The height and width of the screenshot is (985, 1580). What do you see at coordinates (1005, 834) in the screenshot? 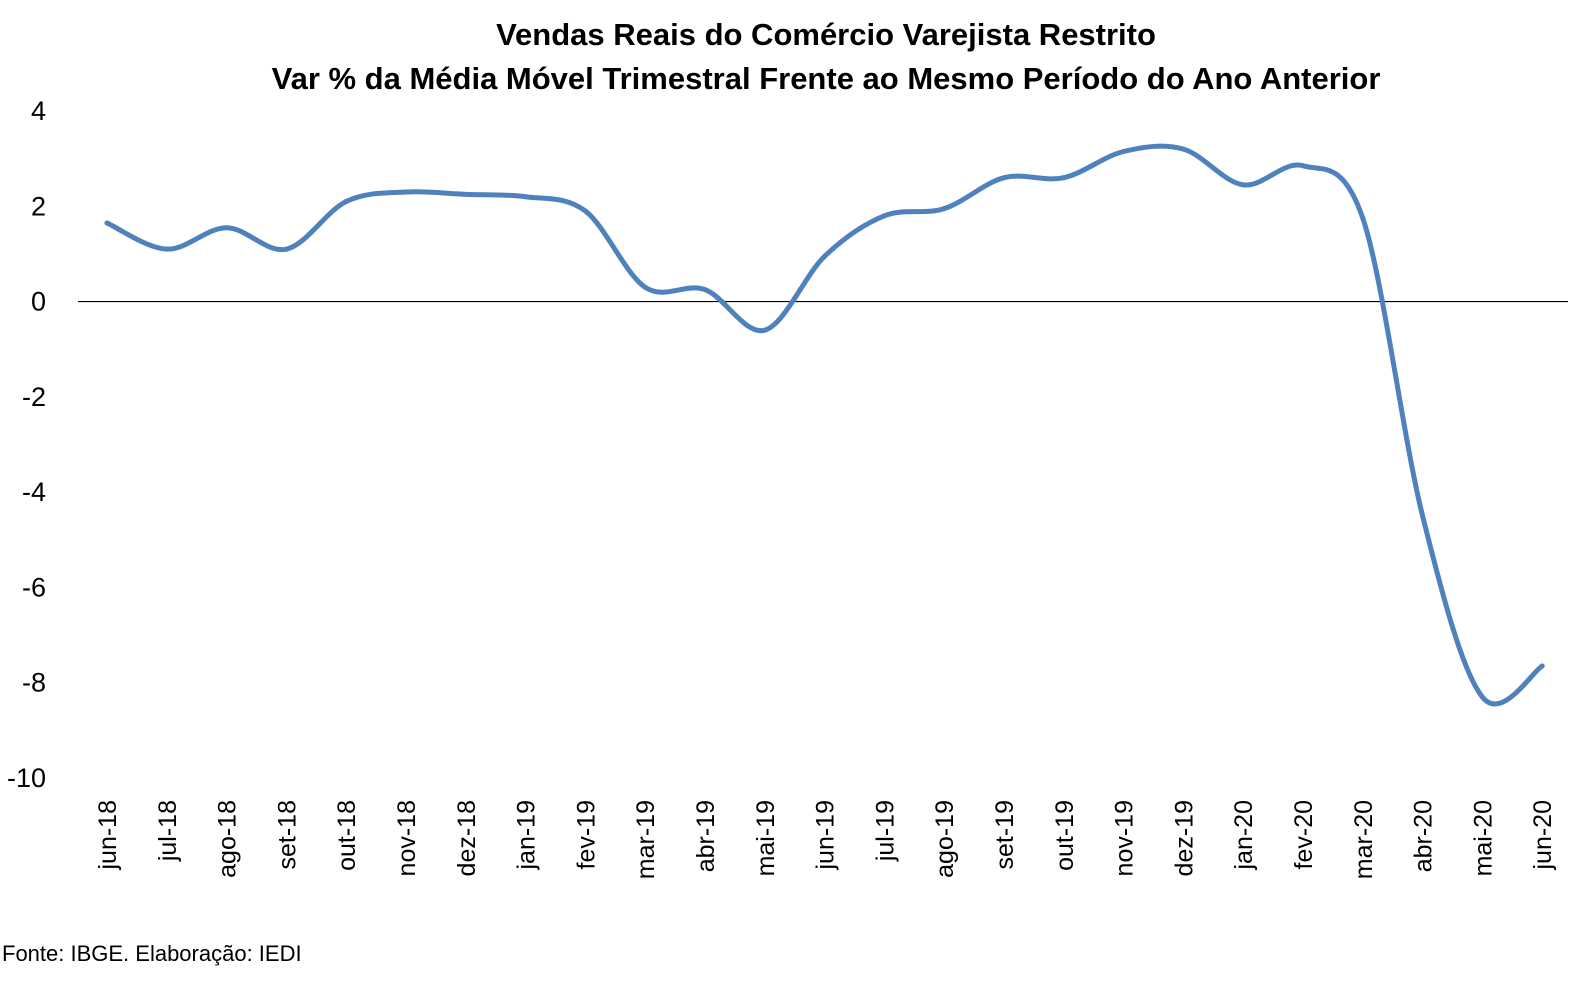
I see `x-tick-label: set-19` at bounding box center [1005, 834].